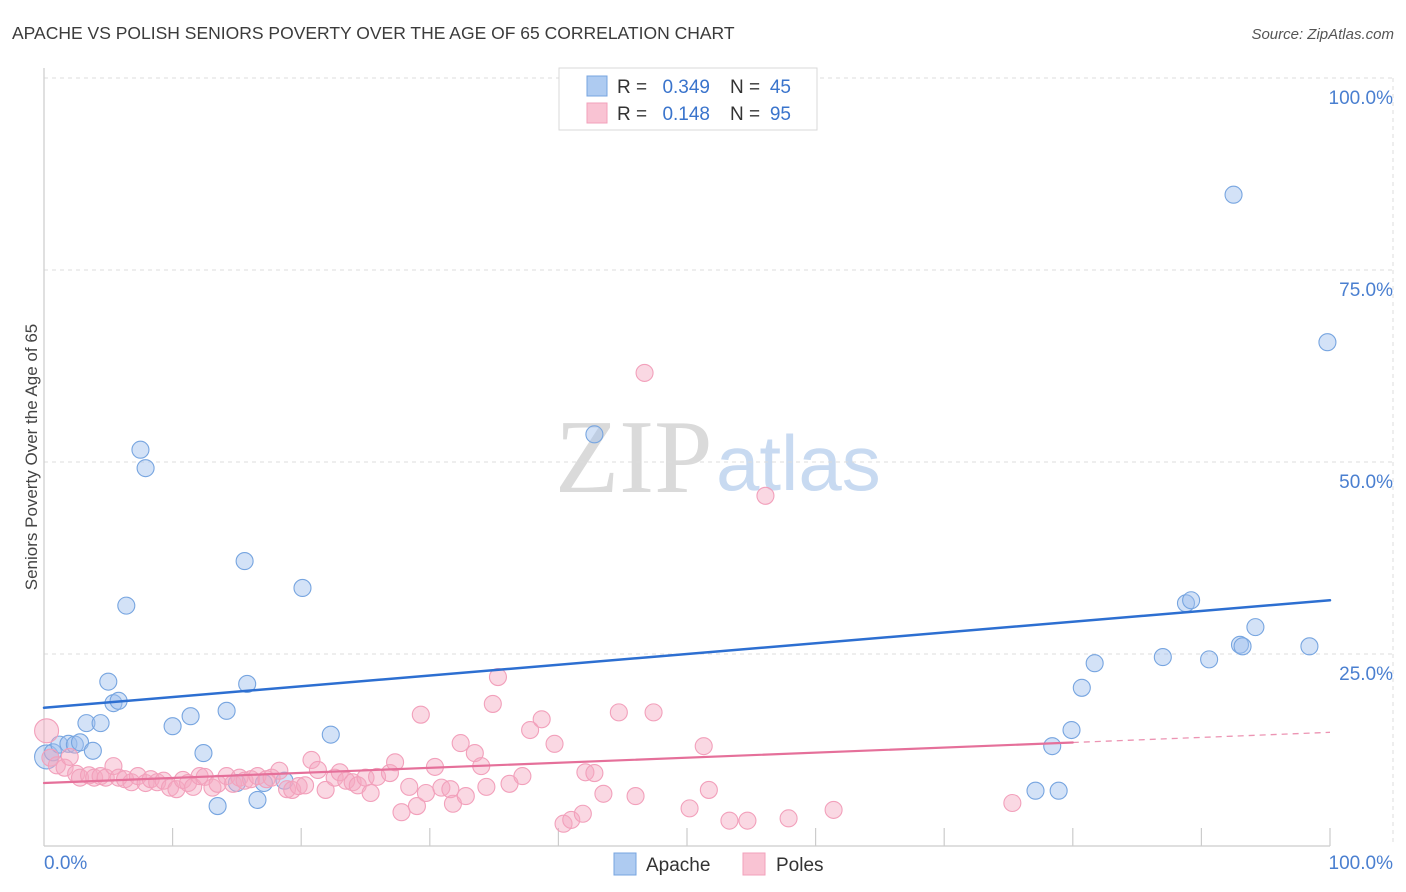 This screenshot has width=1406, height=892. I want to click on stats-legend-row-poles: R = 0.148 N = 95, so click(688, 113).